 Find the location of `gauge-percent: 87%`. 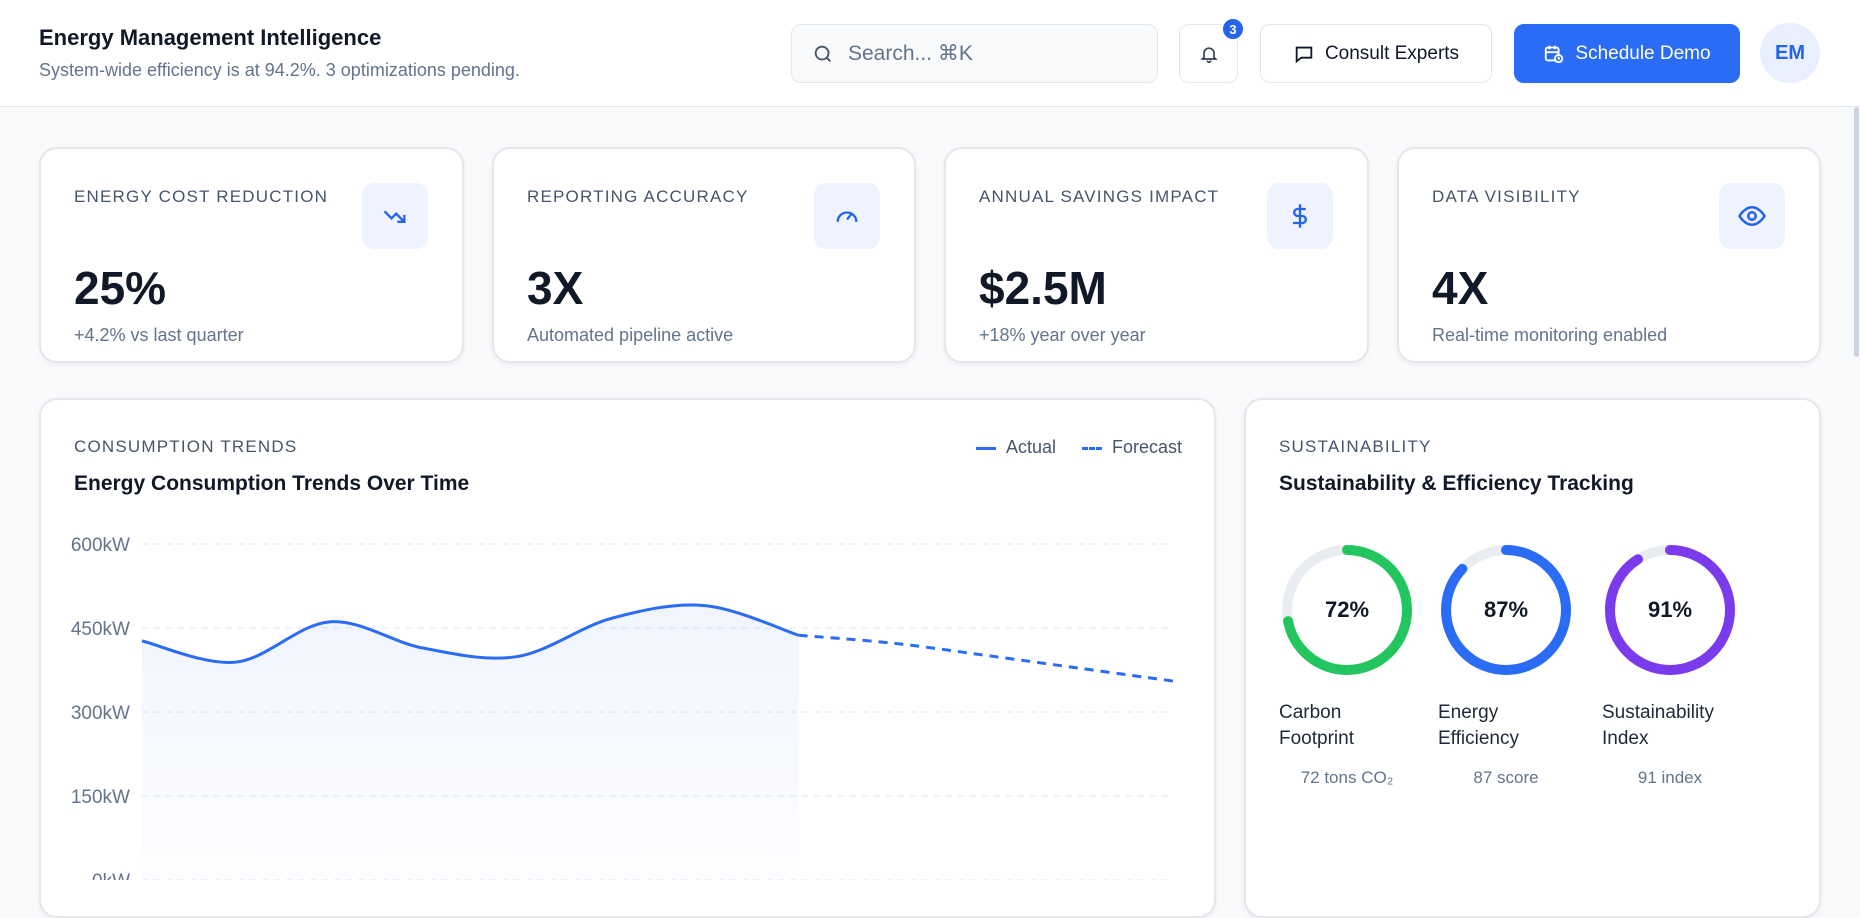

gauge-percent: 87% is located at coordinates (1506, 609).